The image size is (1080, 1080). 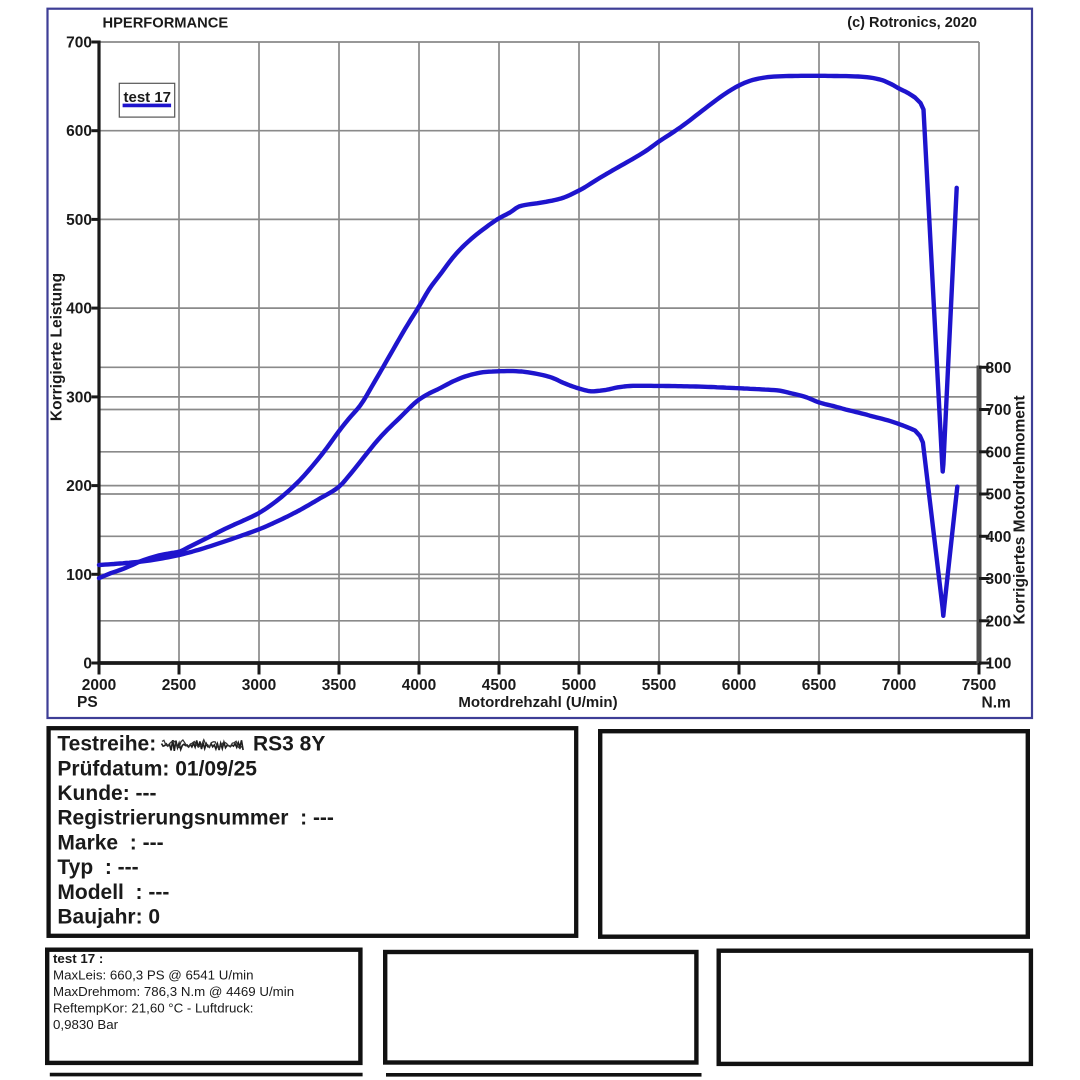 I want to click on svg-text: Baujahr: 0, so click(x=108, y=917).